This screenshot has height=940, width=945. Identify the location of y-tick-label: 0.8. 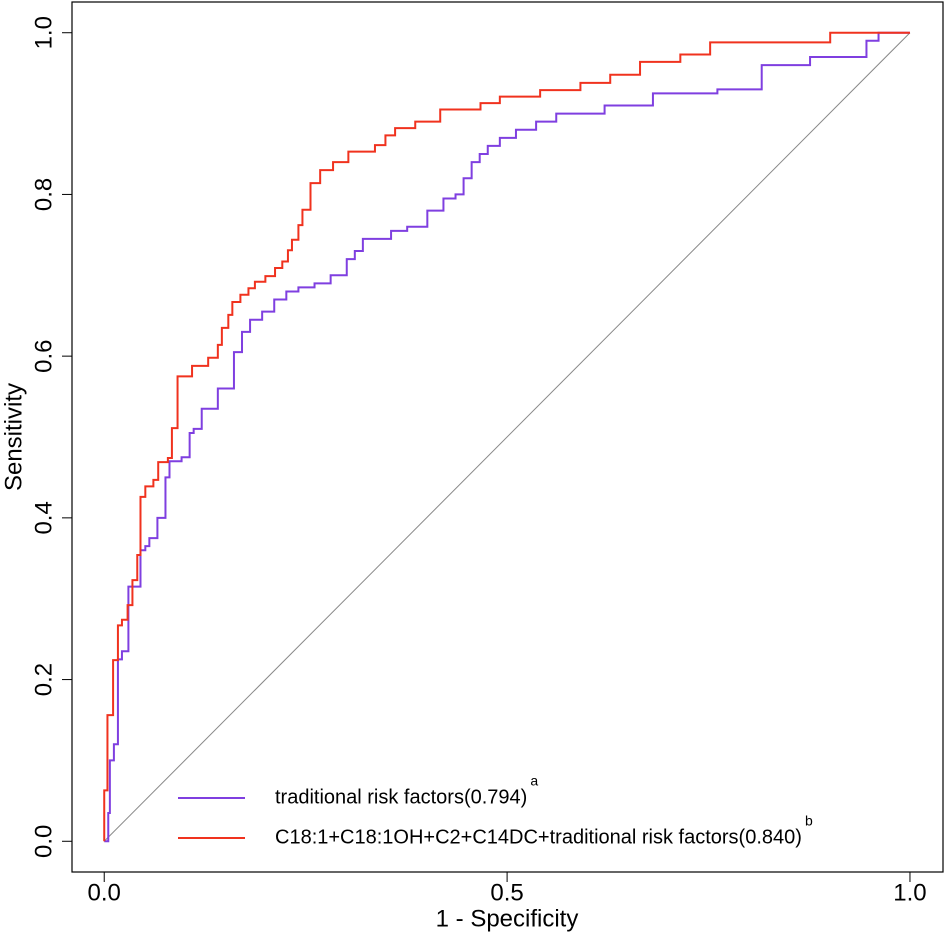
(43, 194).